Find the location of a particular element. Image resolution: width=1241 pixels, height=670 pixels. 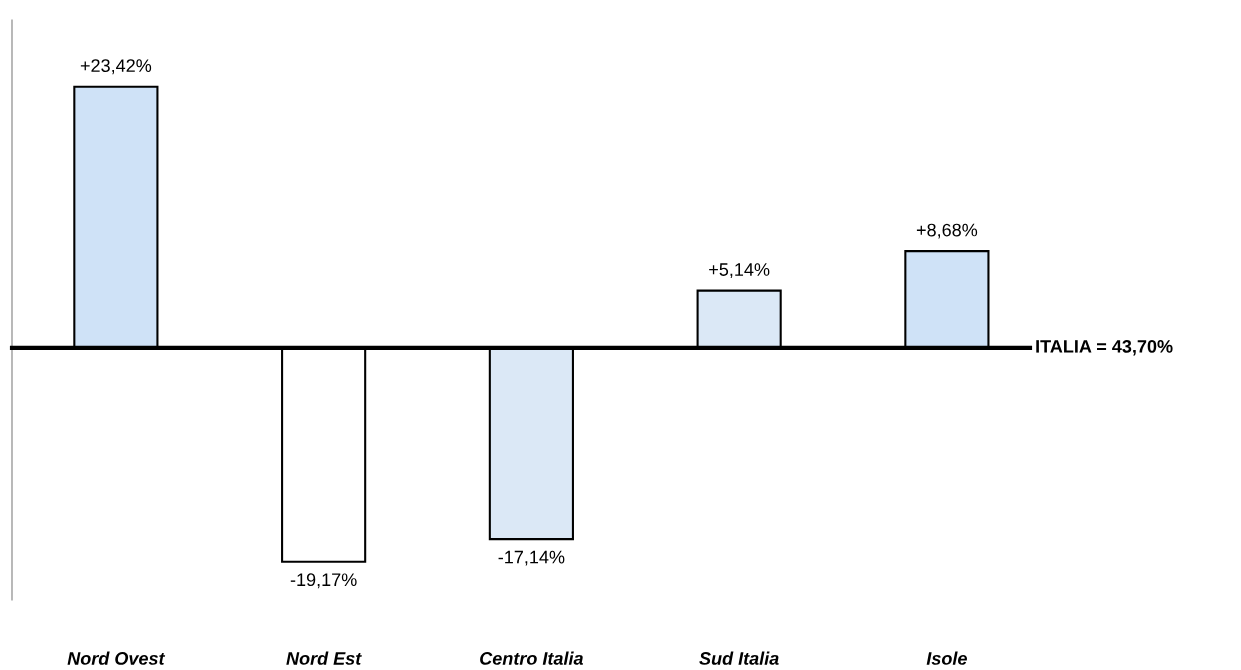

data-label: +23,42% is located at coordinates (116, 67).